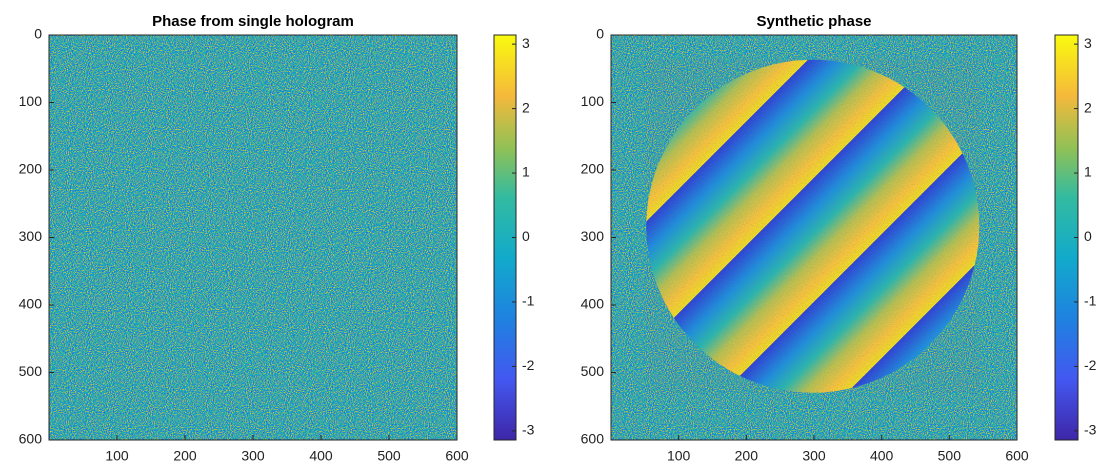 The image size is (1112, 476). What do you see at coordinates (253, 21) in the screenshot?
I see `chart-title: Phase from single hologram` at bounding box center [253, 21].